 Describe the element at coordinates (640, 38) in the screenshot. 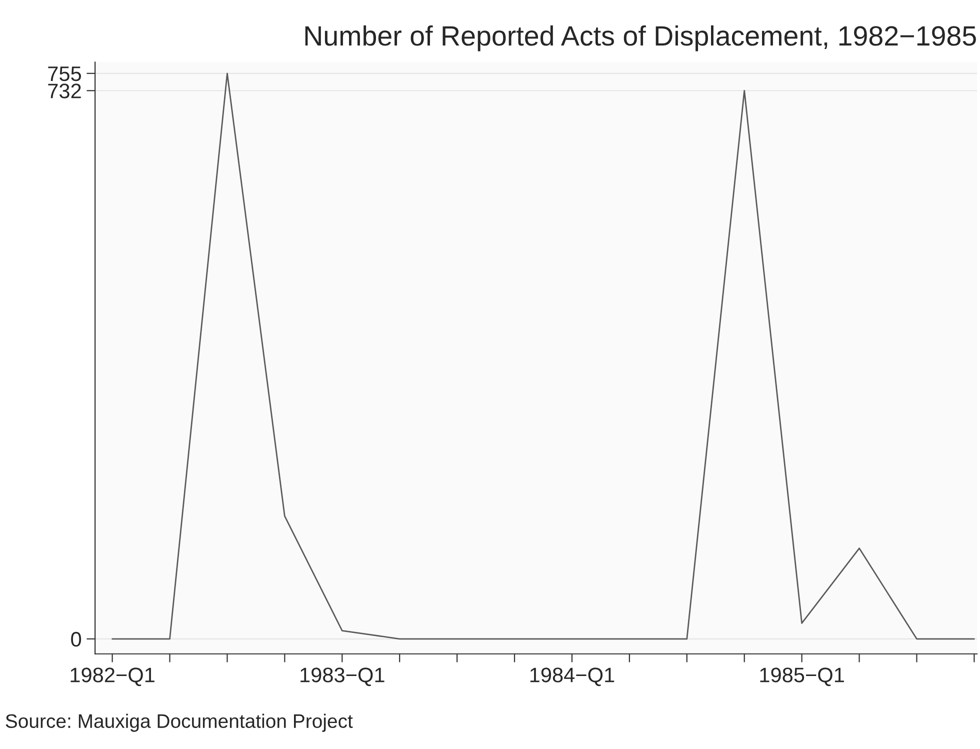

I see `chart-title: Number of Reported Acts of Displacement, 1982−1985` at that location.